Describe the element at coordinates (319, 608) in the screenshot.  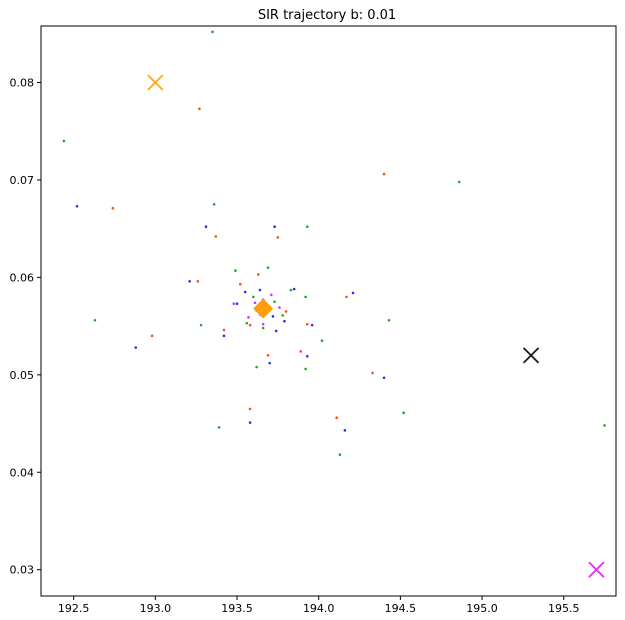
I see `x-tick-label: 194.0` at that location.